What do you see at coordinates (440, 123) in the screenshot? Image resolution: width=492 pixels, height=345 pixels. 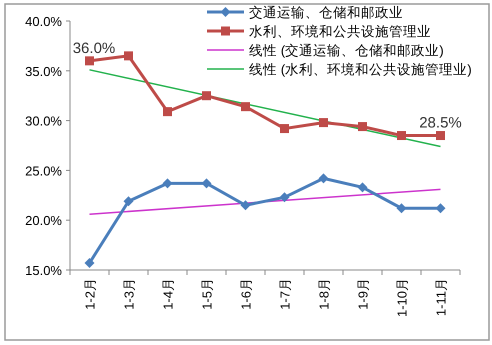 I see `data-label: 28.5%` at bounding box center [440, 123].